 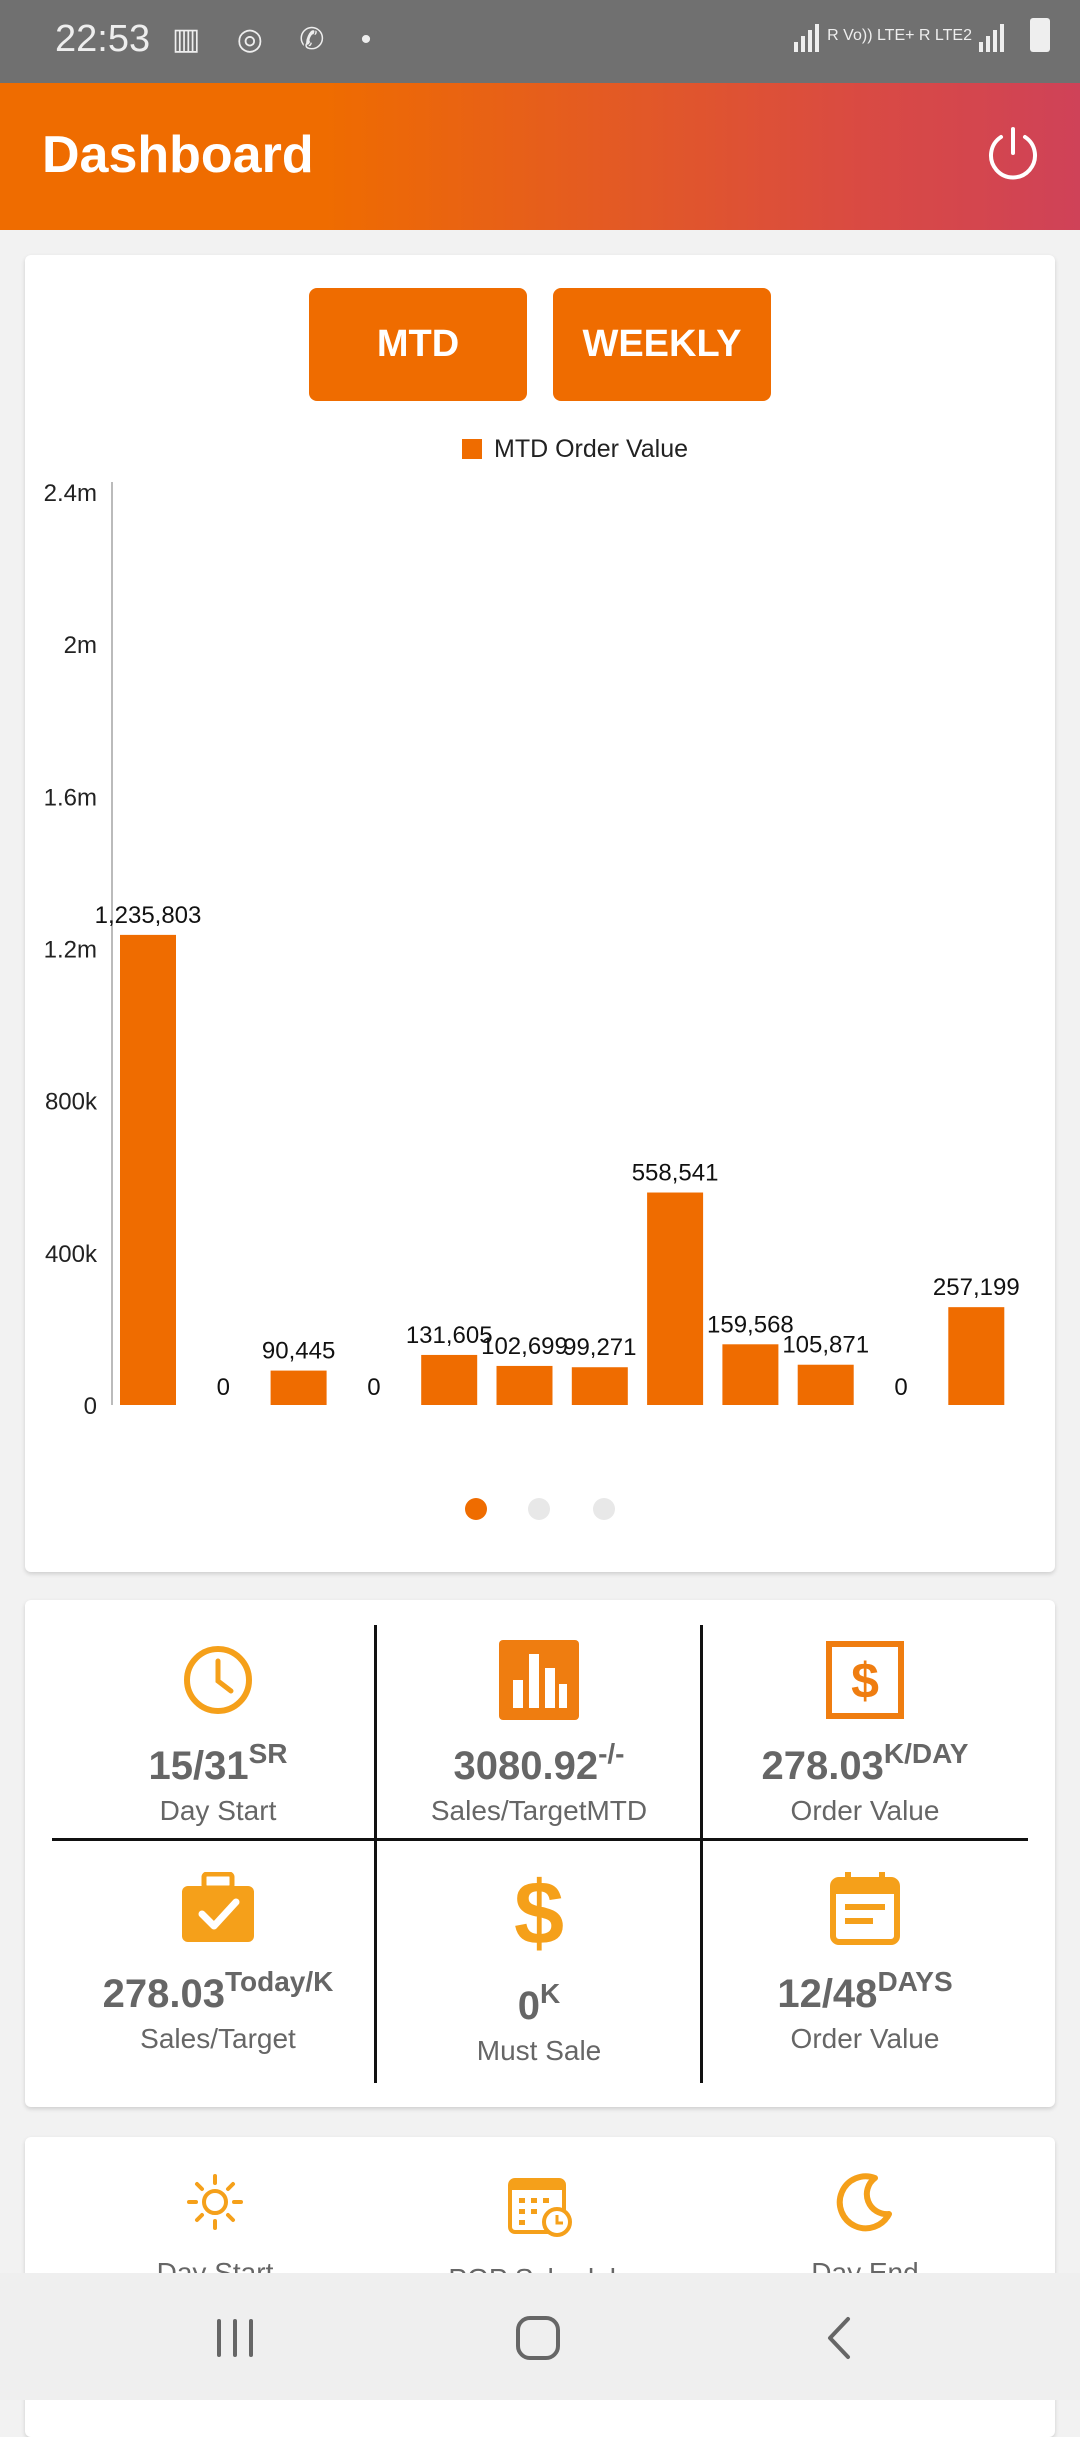 I want to click on day-end-action: Day End, so click(x=865, y=2230).